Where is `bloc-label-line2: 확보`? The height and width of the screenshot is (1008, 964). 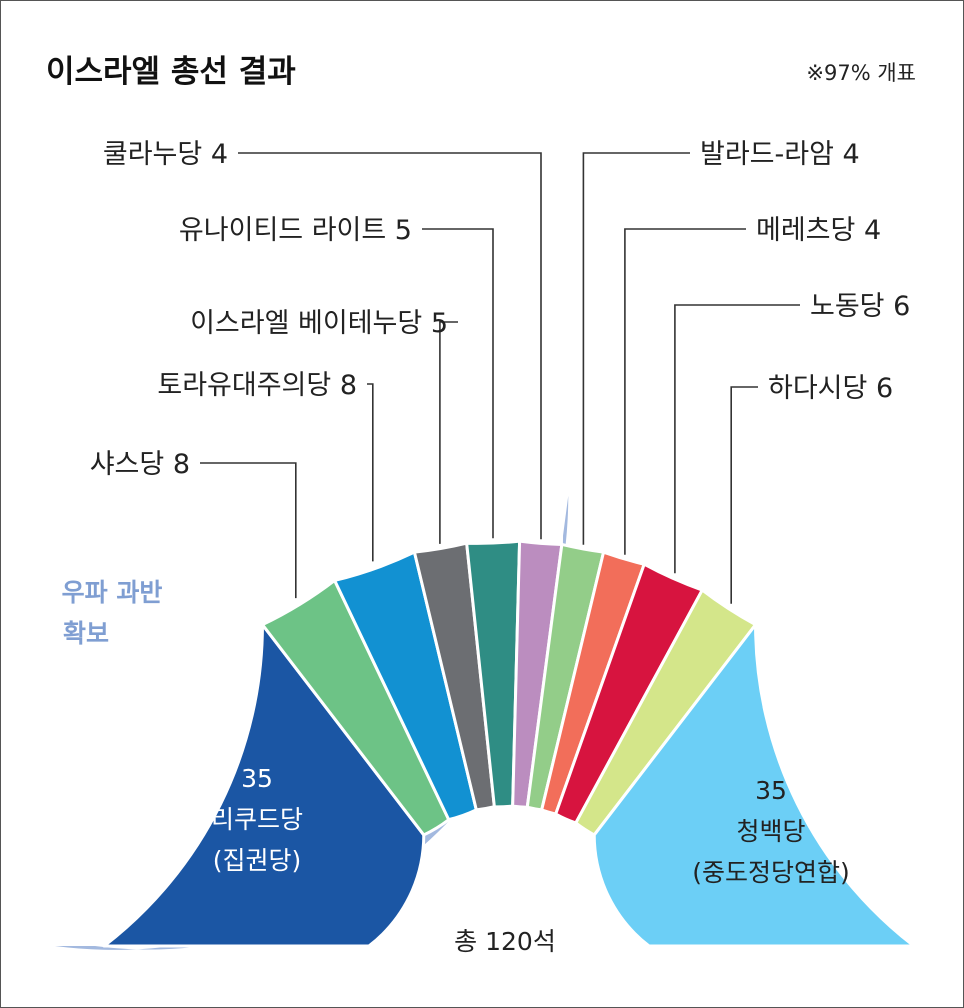 bloc-label-line2: 확보 is located at coordinates (86, 633).